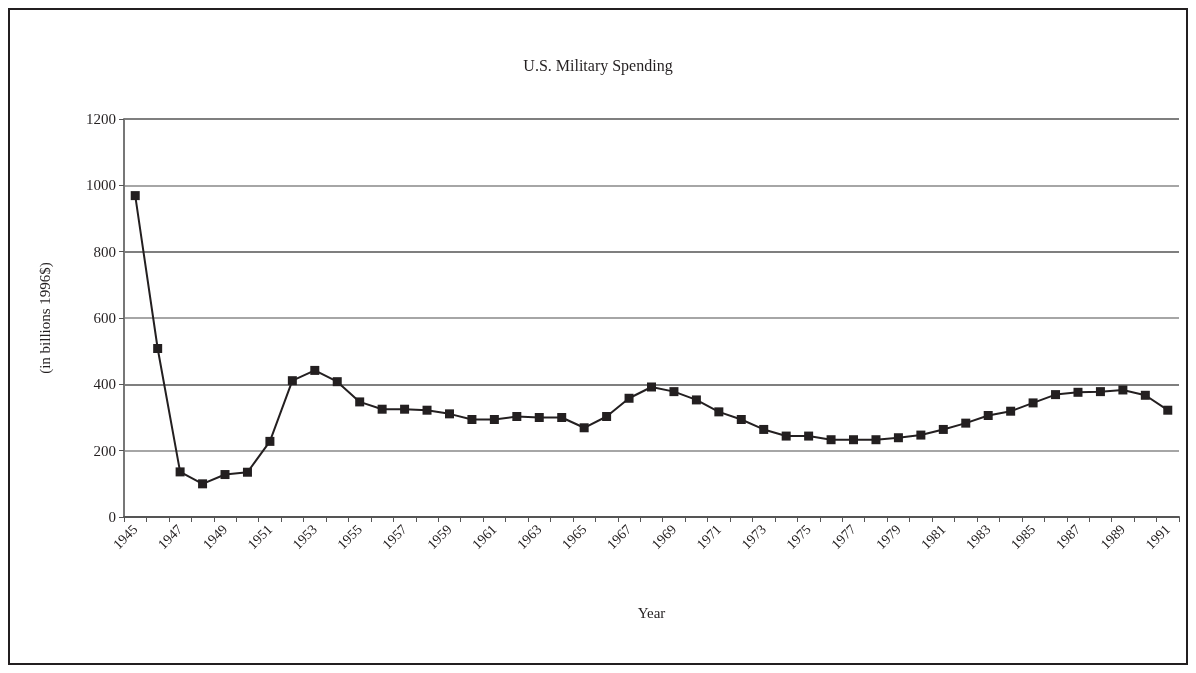  Describe the element at coordinates (101, 185) in the screenshot. I see `y-tick-label: 1000` at that location.